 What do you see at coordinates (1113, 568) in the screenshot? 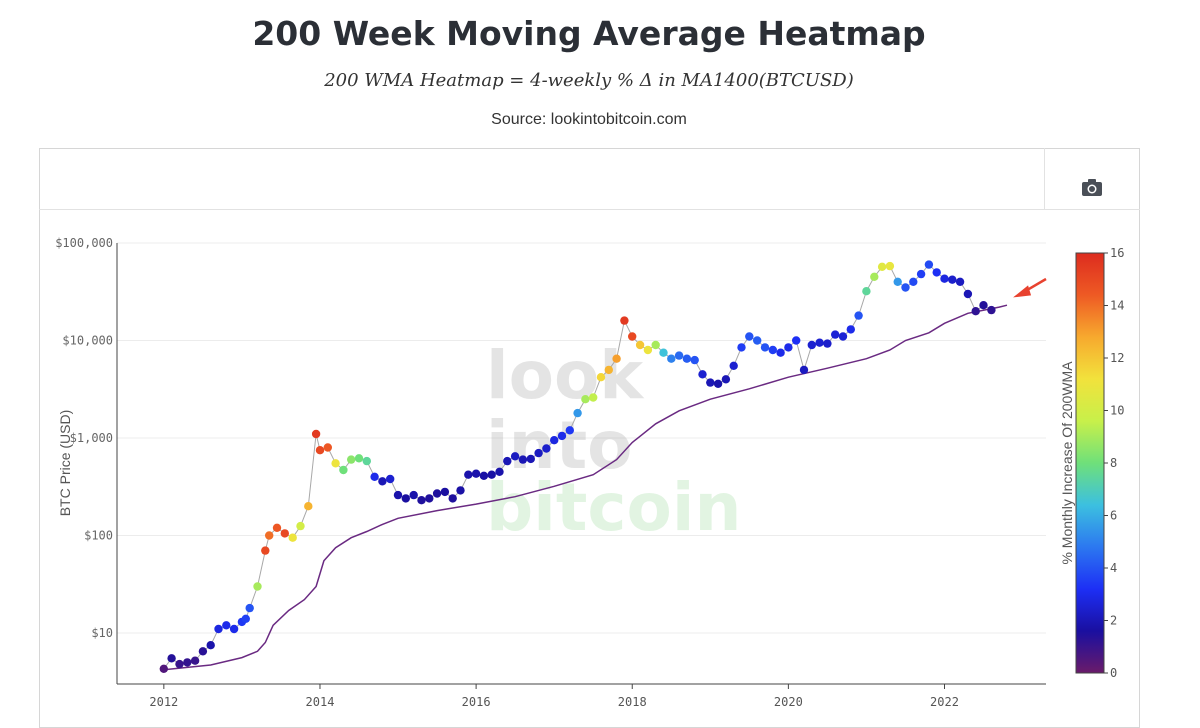
I see `colorbar-tick-label: 4` at bounding box center [1113, 568].